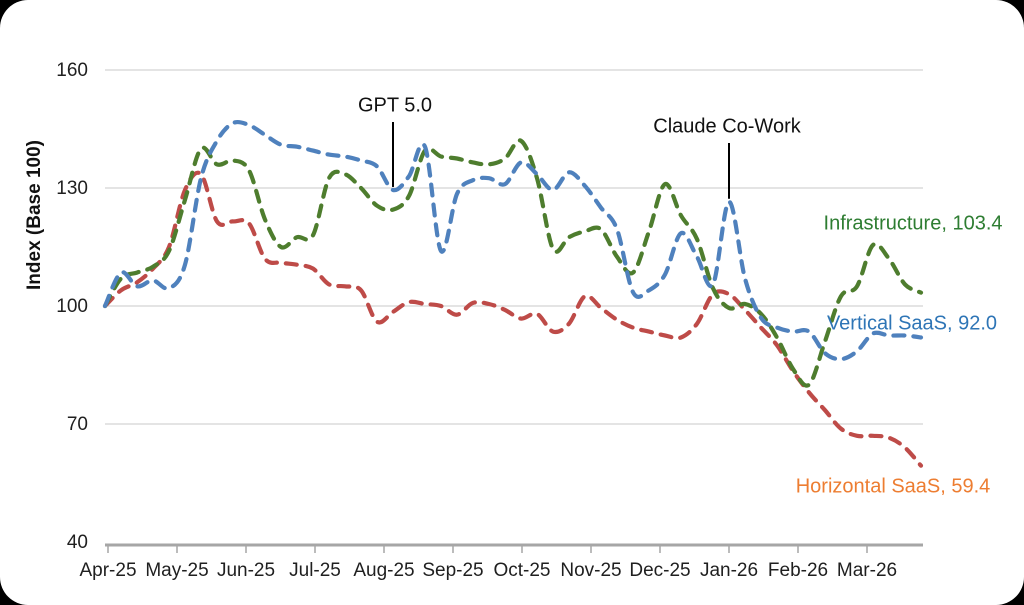 This screenshot has height=605, width=1024. What do you see at coordinates (72, 306) in the screenshot?
I see `y-tick-label-100: 100` at bounding box center [72, 306].